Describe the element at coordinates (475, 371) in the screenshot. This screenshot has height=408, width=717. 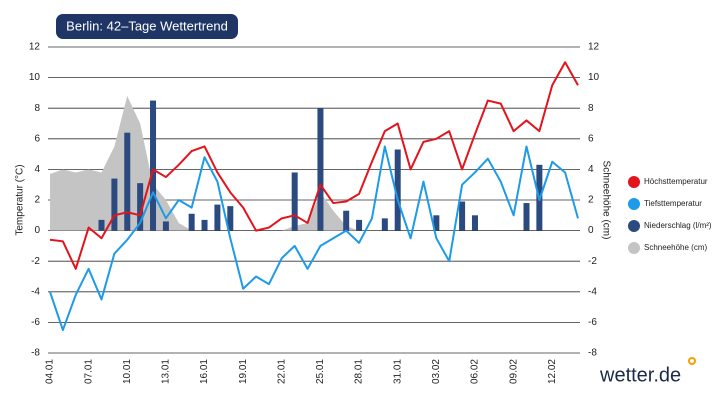
I see `x-tick-label: 06.02` at that location.